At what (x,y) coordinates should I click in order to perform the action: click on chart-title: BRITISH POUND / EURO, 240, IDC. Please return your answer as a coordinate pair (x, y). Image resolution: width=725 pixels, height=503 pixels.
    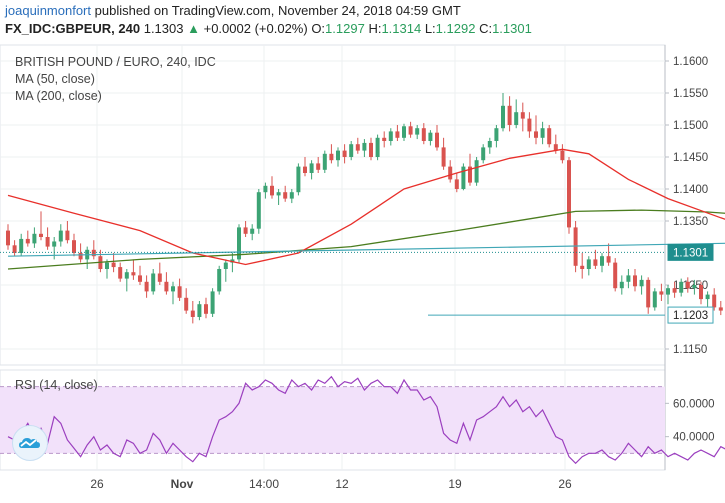
    Looking at the image, I should click on (115, 62).